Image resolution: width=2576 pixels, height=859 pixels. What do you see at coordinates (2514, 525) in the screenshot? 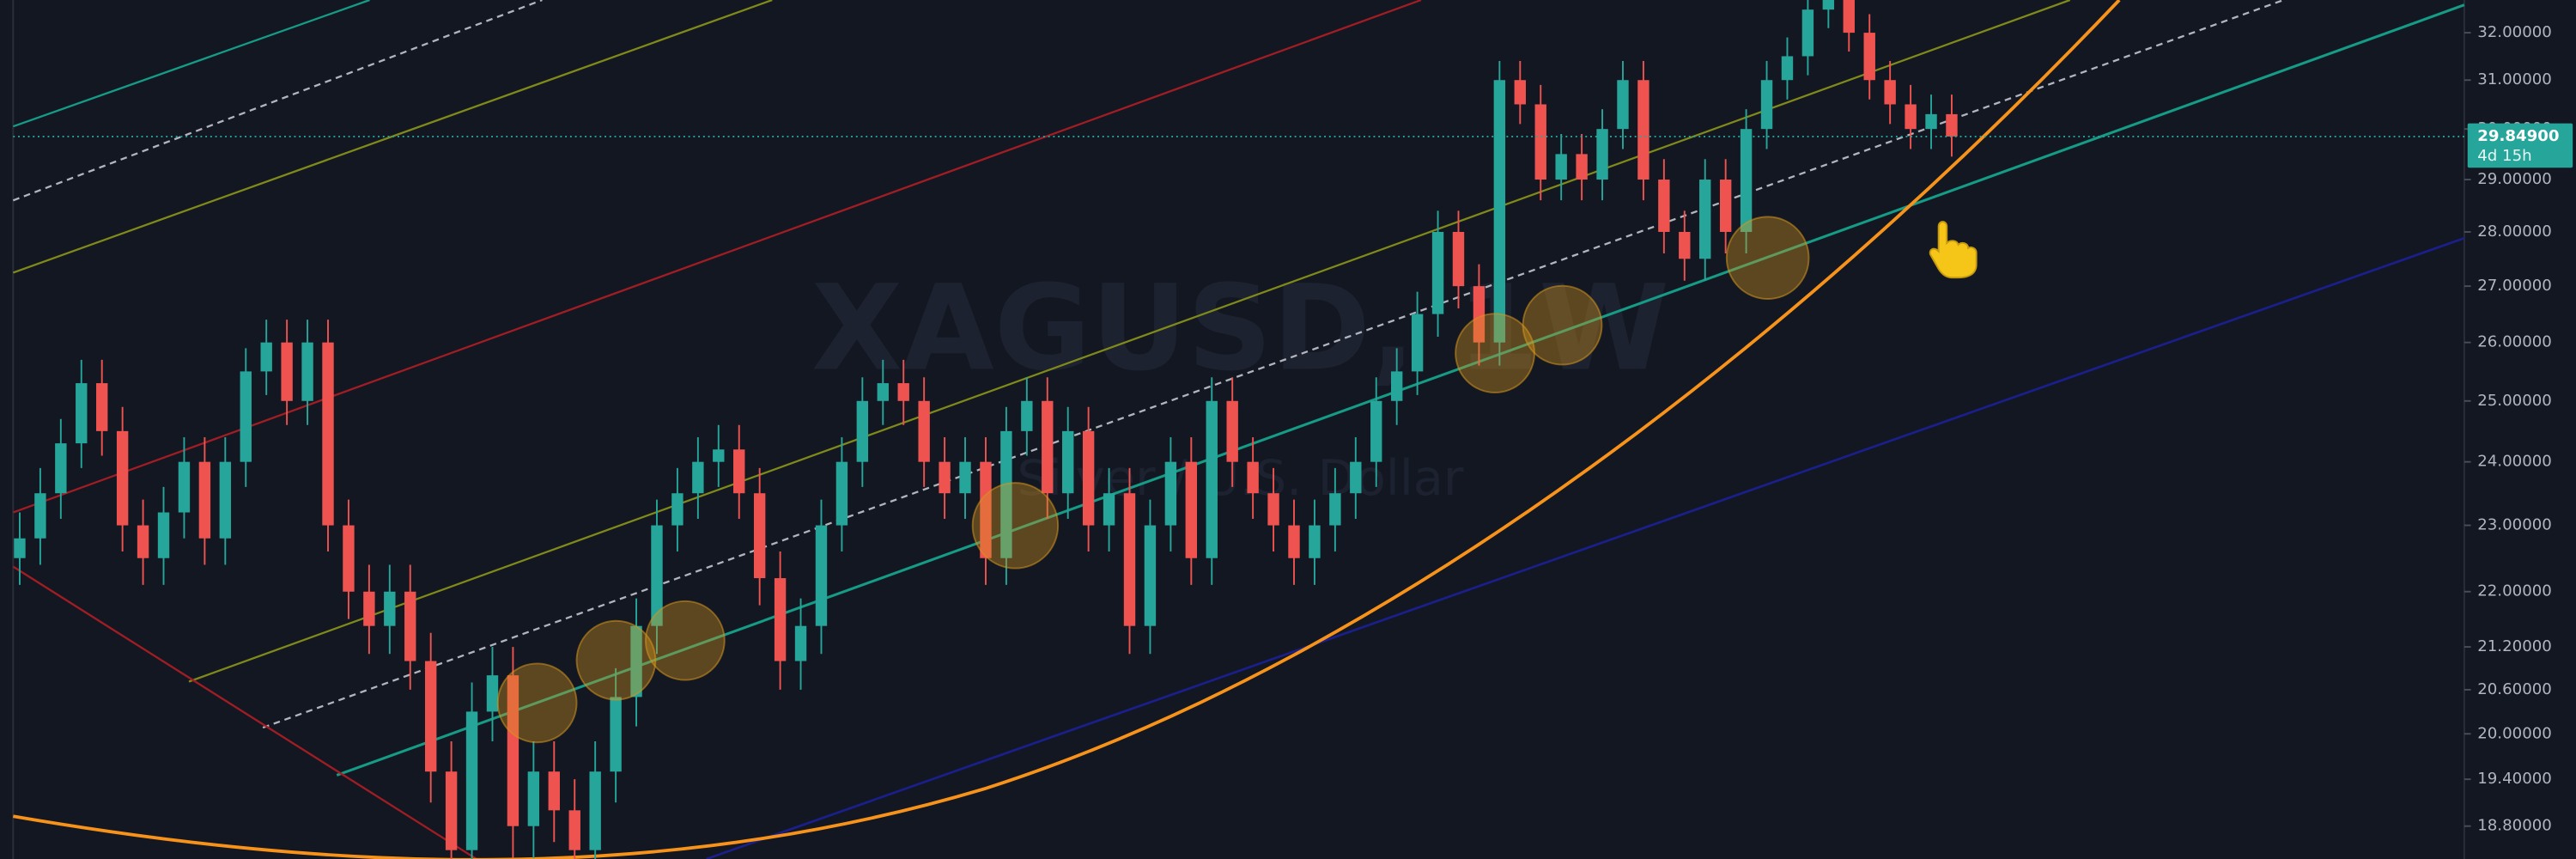
I see `y-tick-label: 23.00000` at bounding box center [2514, 525].